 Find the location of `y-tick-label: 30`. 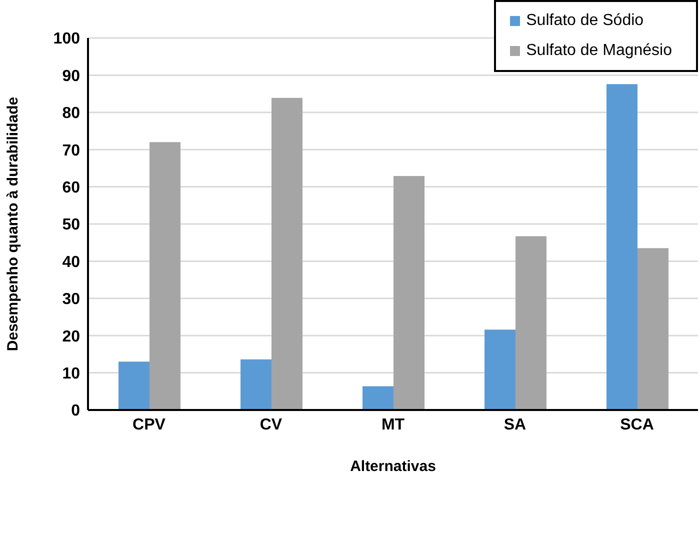

y-tick-label: 30 is located at coordinates (71, 299).